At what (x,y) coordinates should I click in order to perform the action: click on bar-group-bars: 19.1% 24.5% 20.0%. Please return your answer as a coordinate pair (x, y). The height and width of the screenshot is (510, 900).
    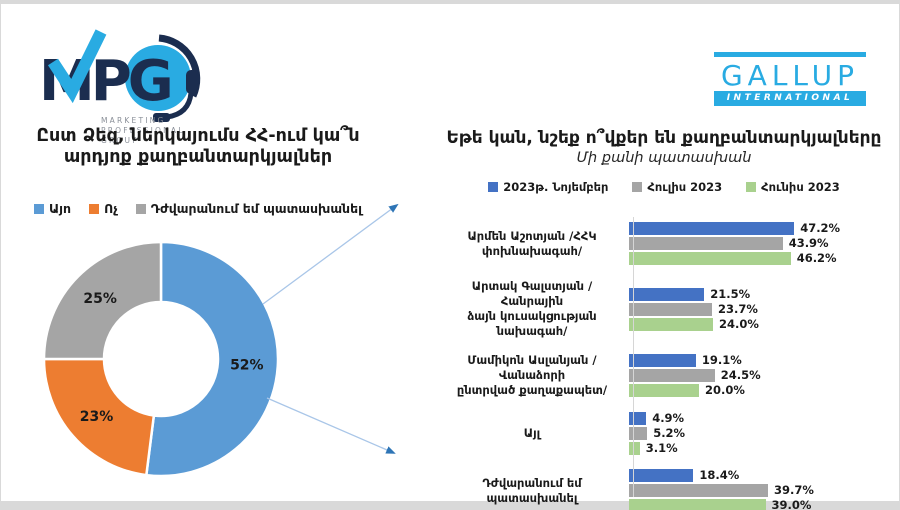
    Looking at the image, I should click on (760, 375).